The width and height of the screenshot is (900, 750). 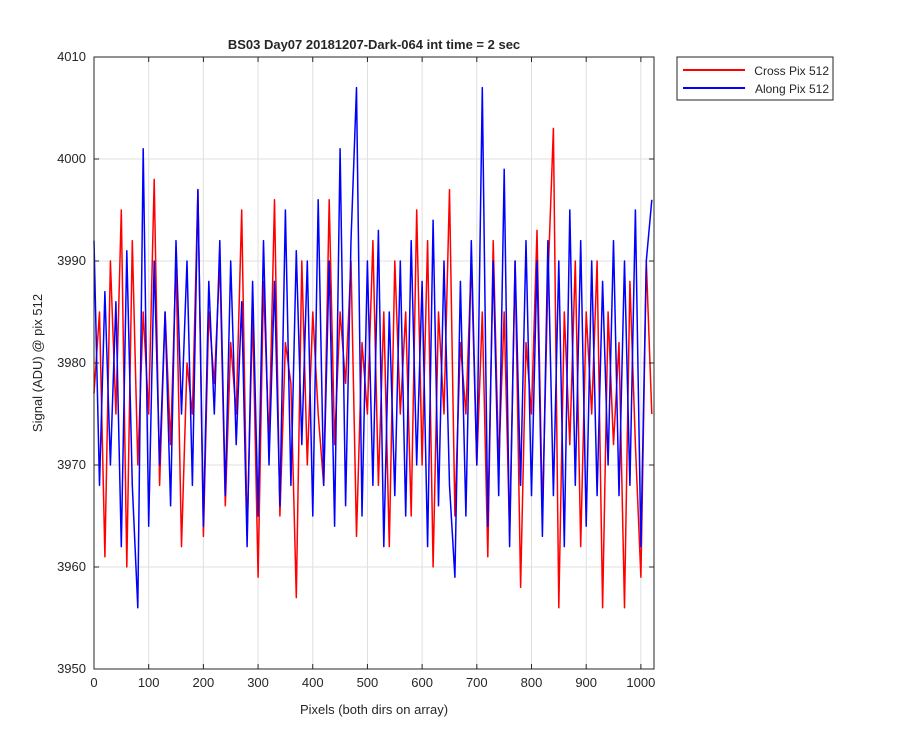 I want to click on x-tick-label: 1000, so click(x=640, y=682).